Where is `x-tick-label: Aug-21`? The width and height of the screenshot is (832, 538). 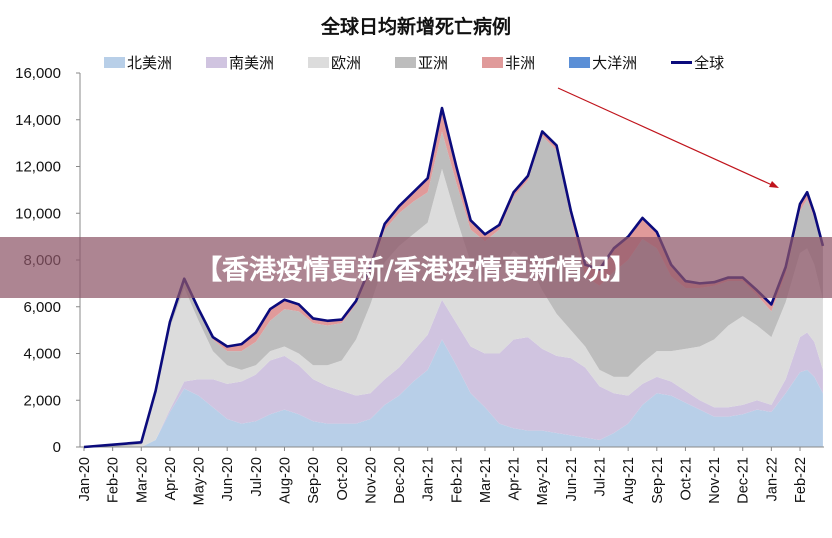 x-tick-label: Aug-21 is located at coordinates (629, 480).